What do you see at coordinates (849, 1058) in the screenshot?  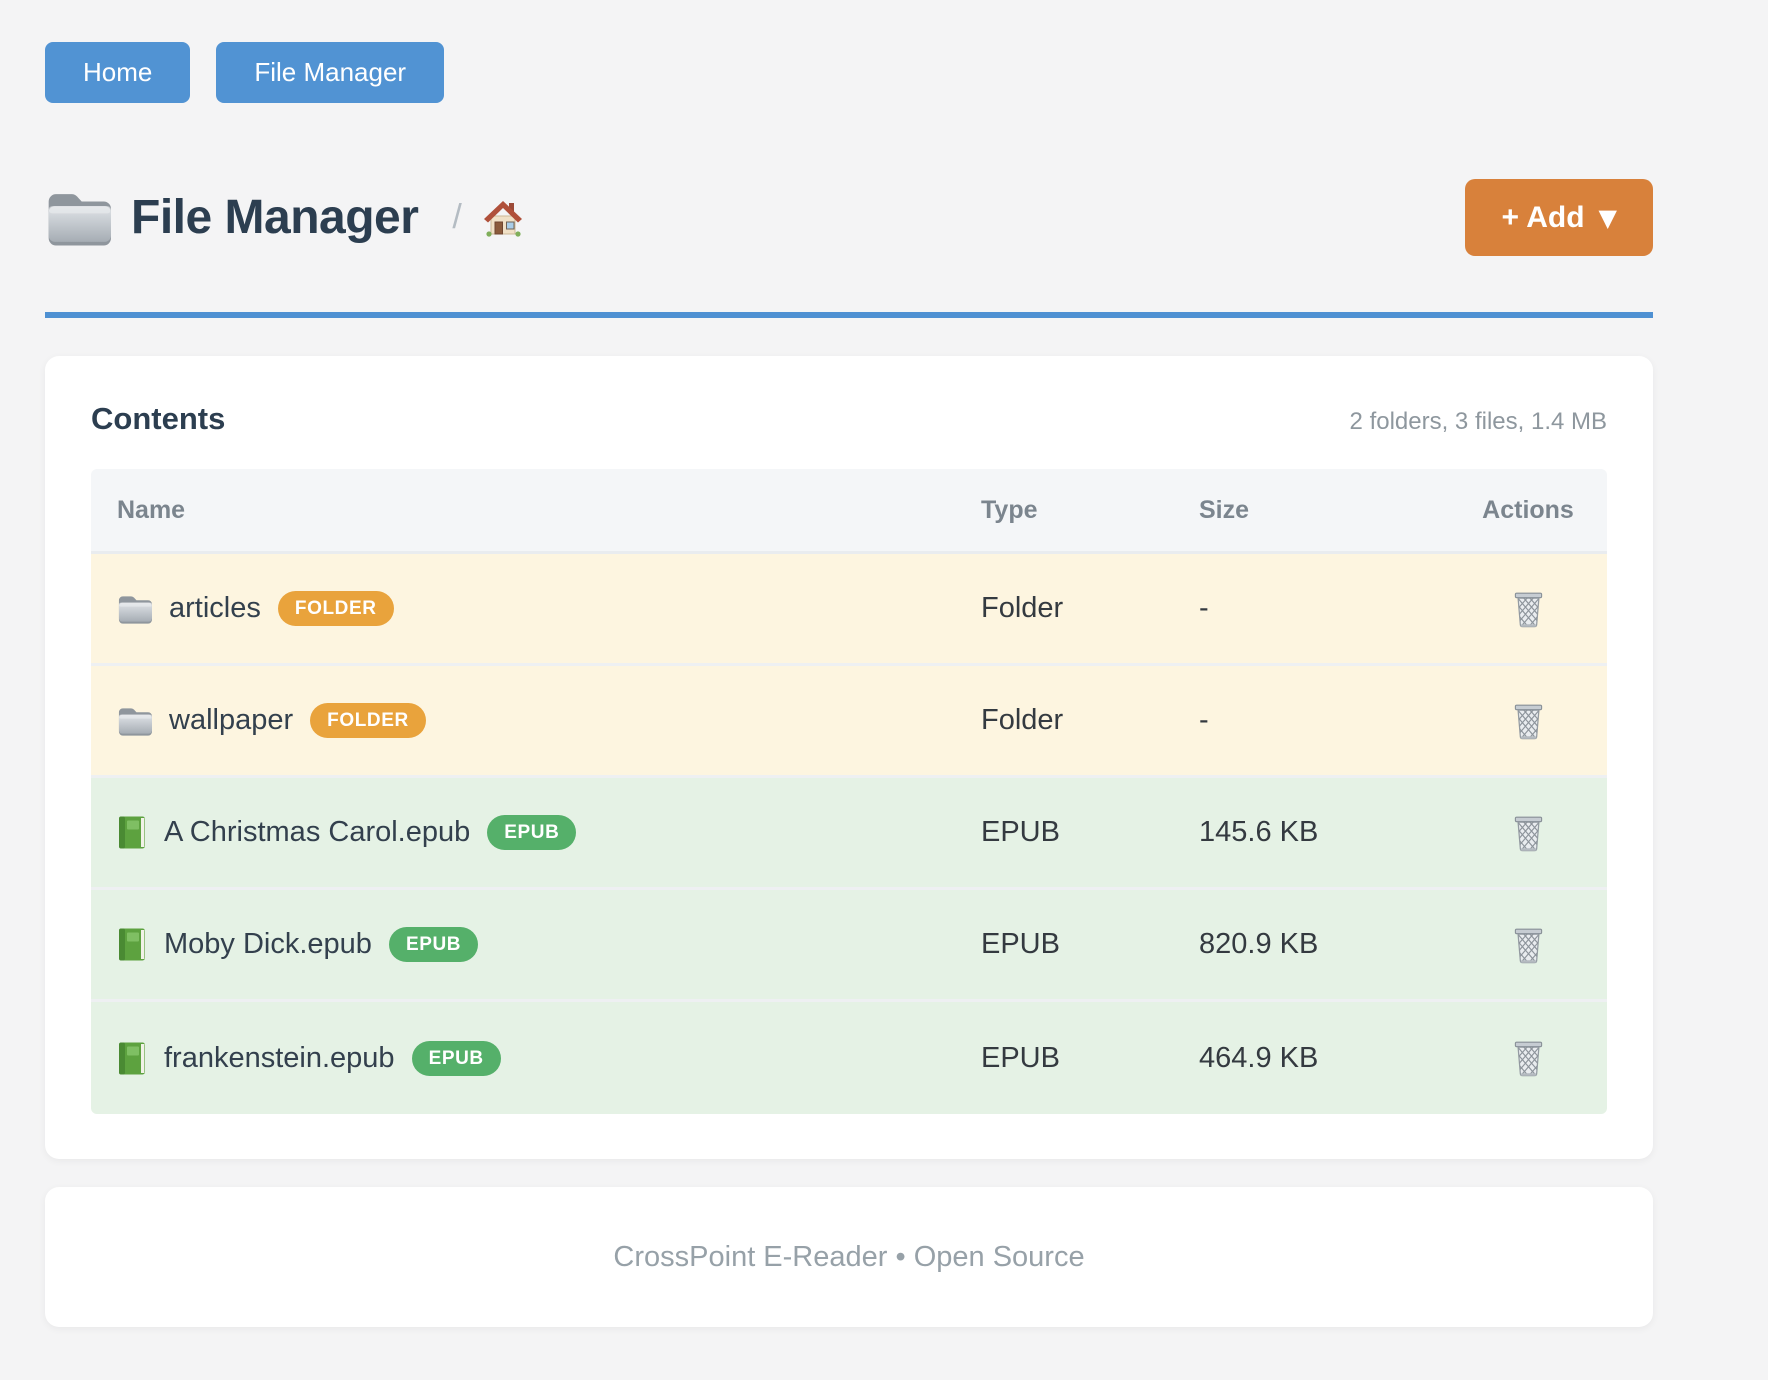 I see `table-row: frankenstein.epub EPUB EPUB 464.9 KB` at bounding box center [849, 1058].